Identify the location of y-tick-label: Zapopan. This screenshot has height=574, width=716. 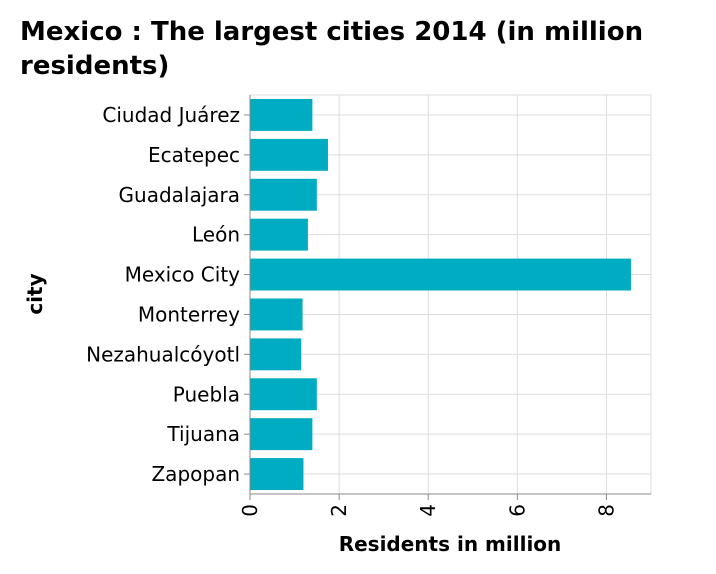
(195, 474).